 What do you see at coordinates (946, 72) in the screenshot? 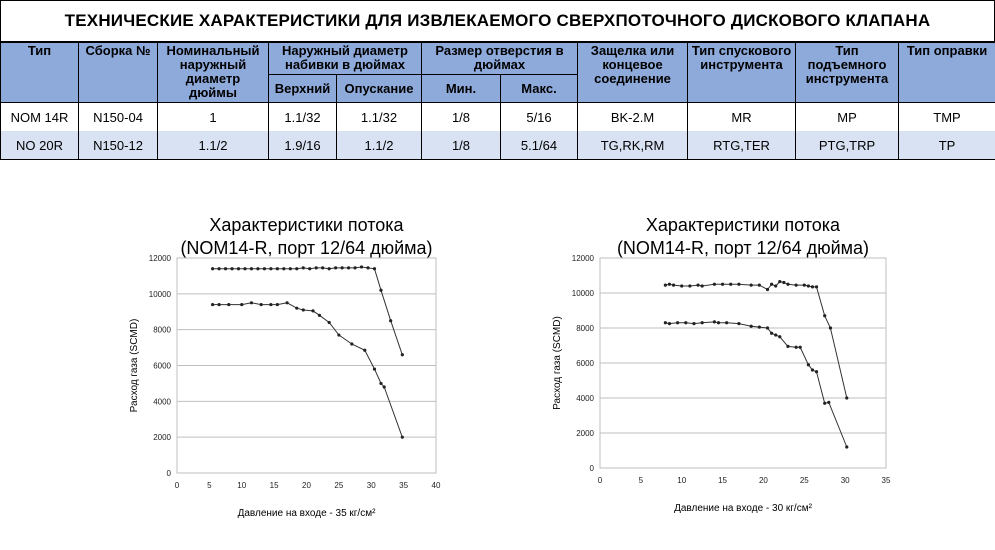
I see `header-mandrel: Тип оправки` at bounding box center [946, 72].